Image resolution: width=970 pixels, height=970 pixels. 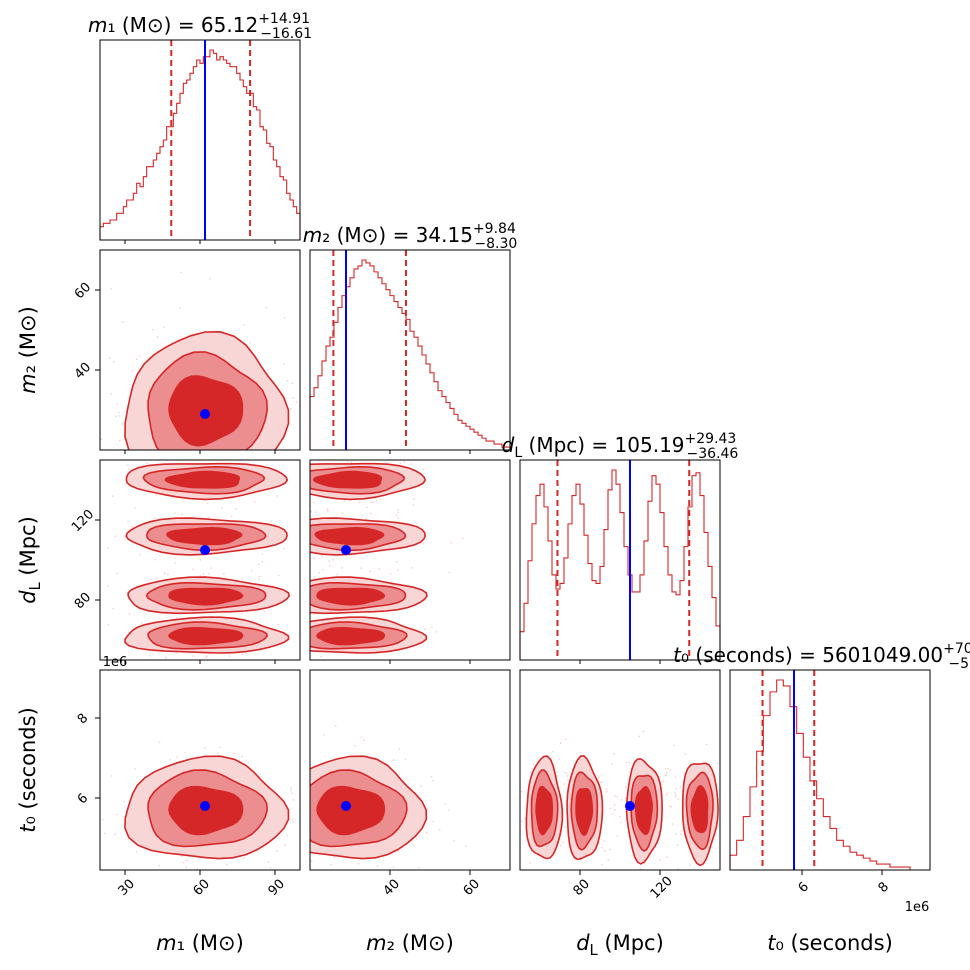 What do you see at coordinates (662, 888) in the screenshot?
I see `x-tick-label: 120` at bounding box center [662, 888].